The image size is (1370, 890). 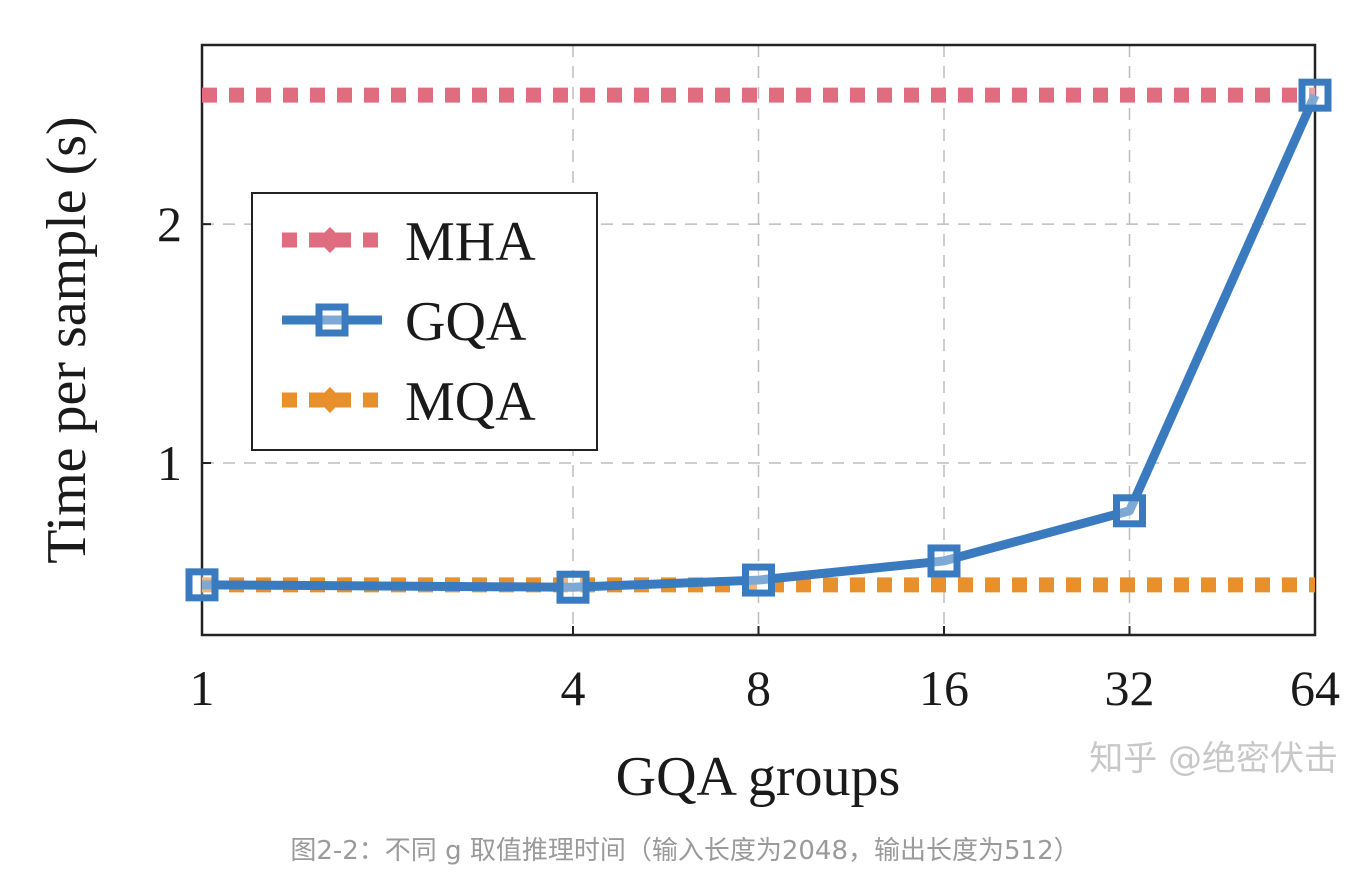 What do you see at coordinates (169, 463) in the screenshot?
I see `y-tick-label: 1` at bounding box center [169, 463].